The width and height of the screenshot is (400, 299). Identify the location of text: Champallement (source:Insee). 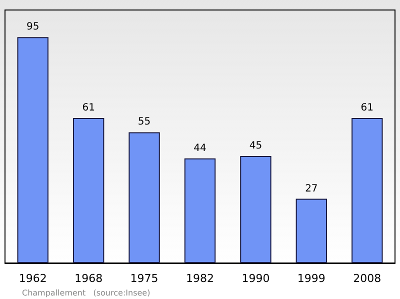
(86, 293).